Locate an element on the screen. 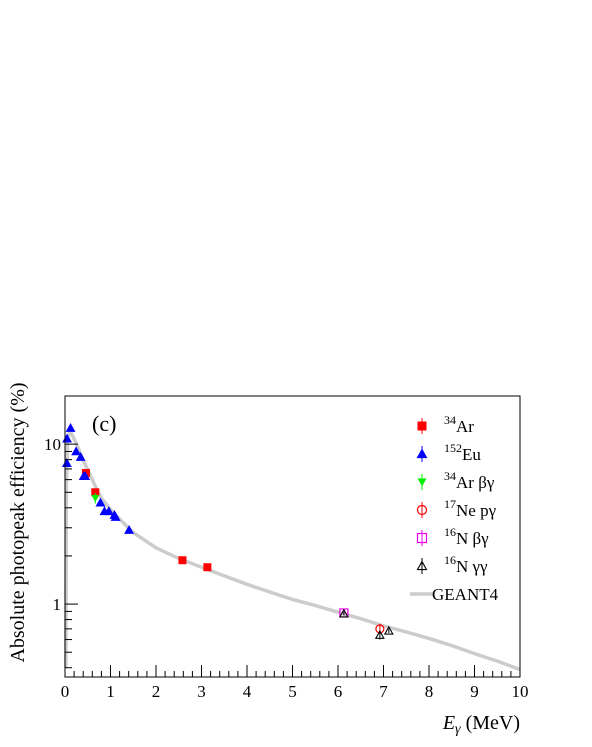 Image resolution: width=592 pixels, height=747 pixels. x-tick-label: 9 is located at coordinates (474, 691).